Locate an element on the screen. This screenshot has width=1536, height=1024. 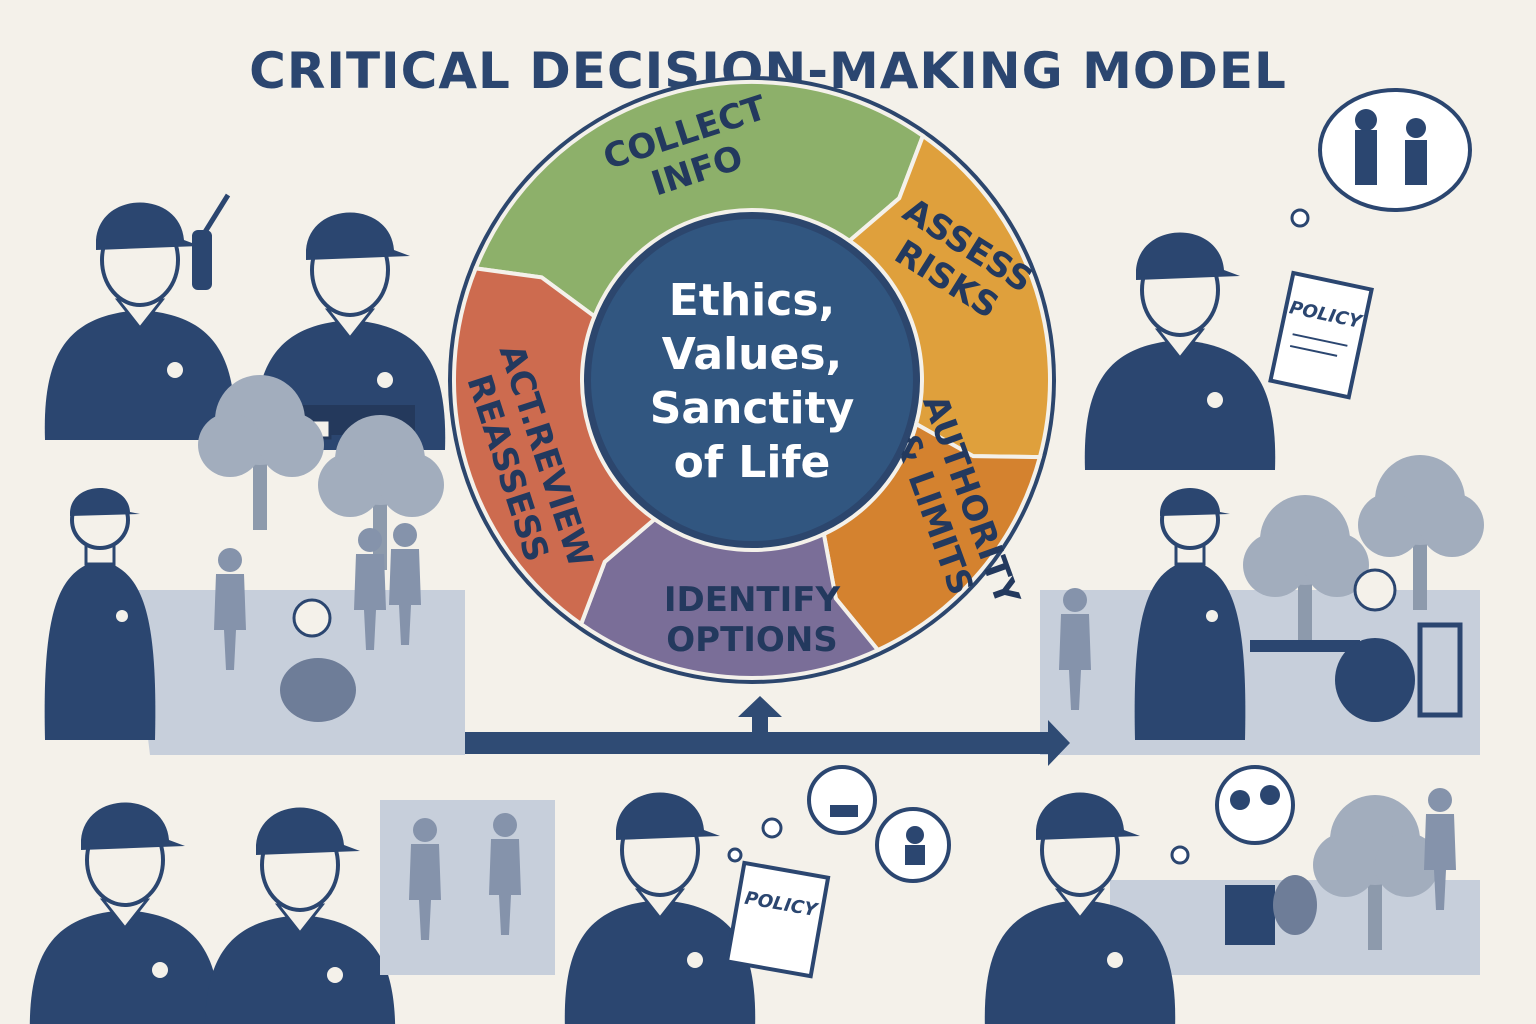
center-text-line: Ethics, is located at coordinates (752, 300).